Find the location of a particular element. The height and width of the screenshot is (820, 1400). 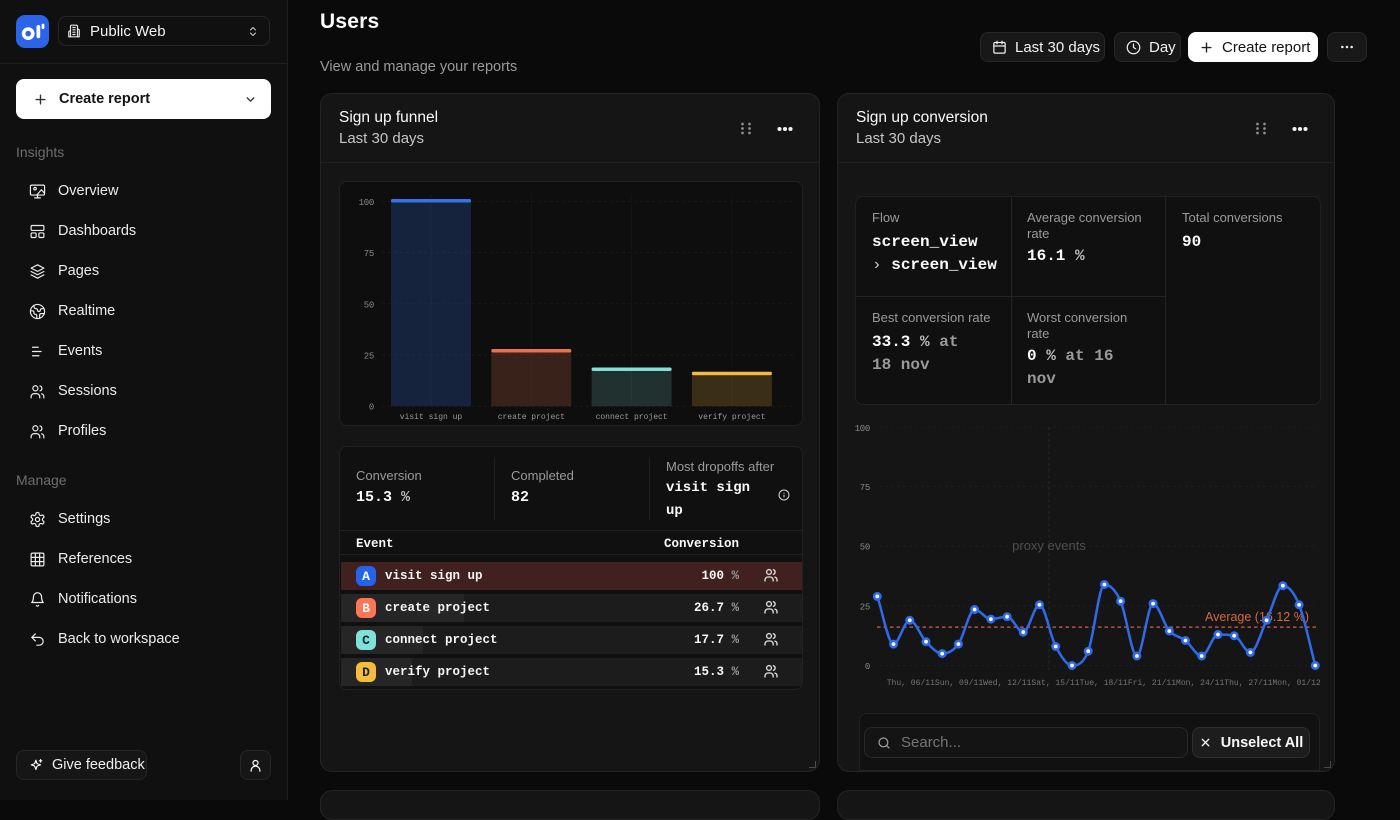

svg-text: Average (16.12 %) is located at coordinates (1257, 617).